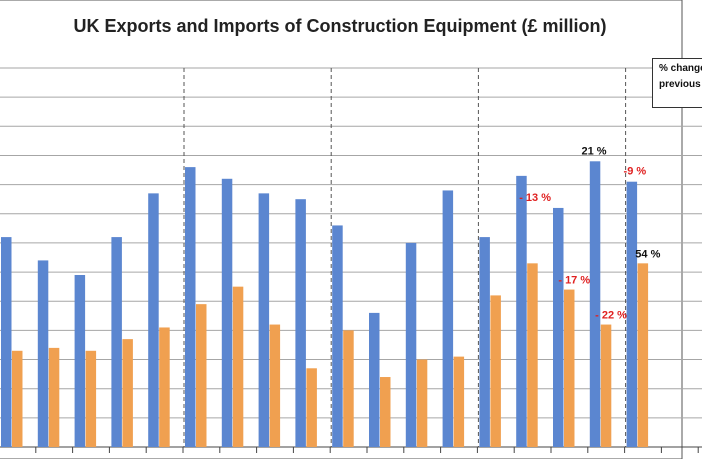  I want to click on change-annotation: 21 %, so click(594, 151).